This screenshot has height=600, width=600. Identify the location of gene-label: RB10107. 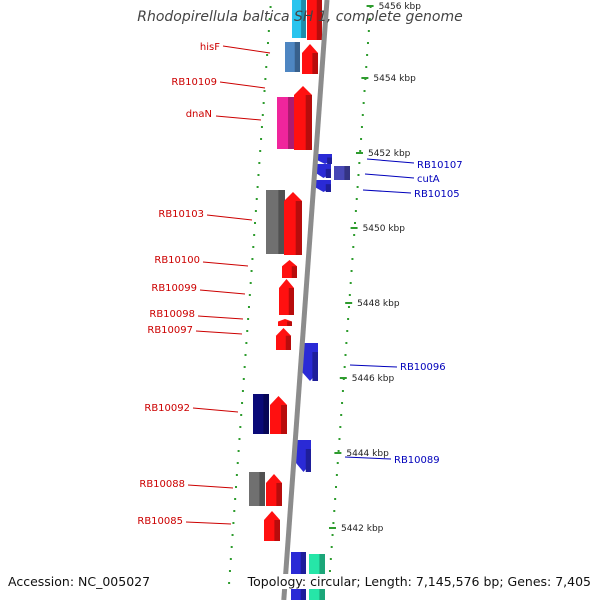
(440, 165).